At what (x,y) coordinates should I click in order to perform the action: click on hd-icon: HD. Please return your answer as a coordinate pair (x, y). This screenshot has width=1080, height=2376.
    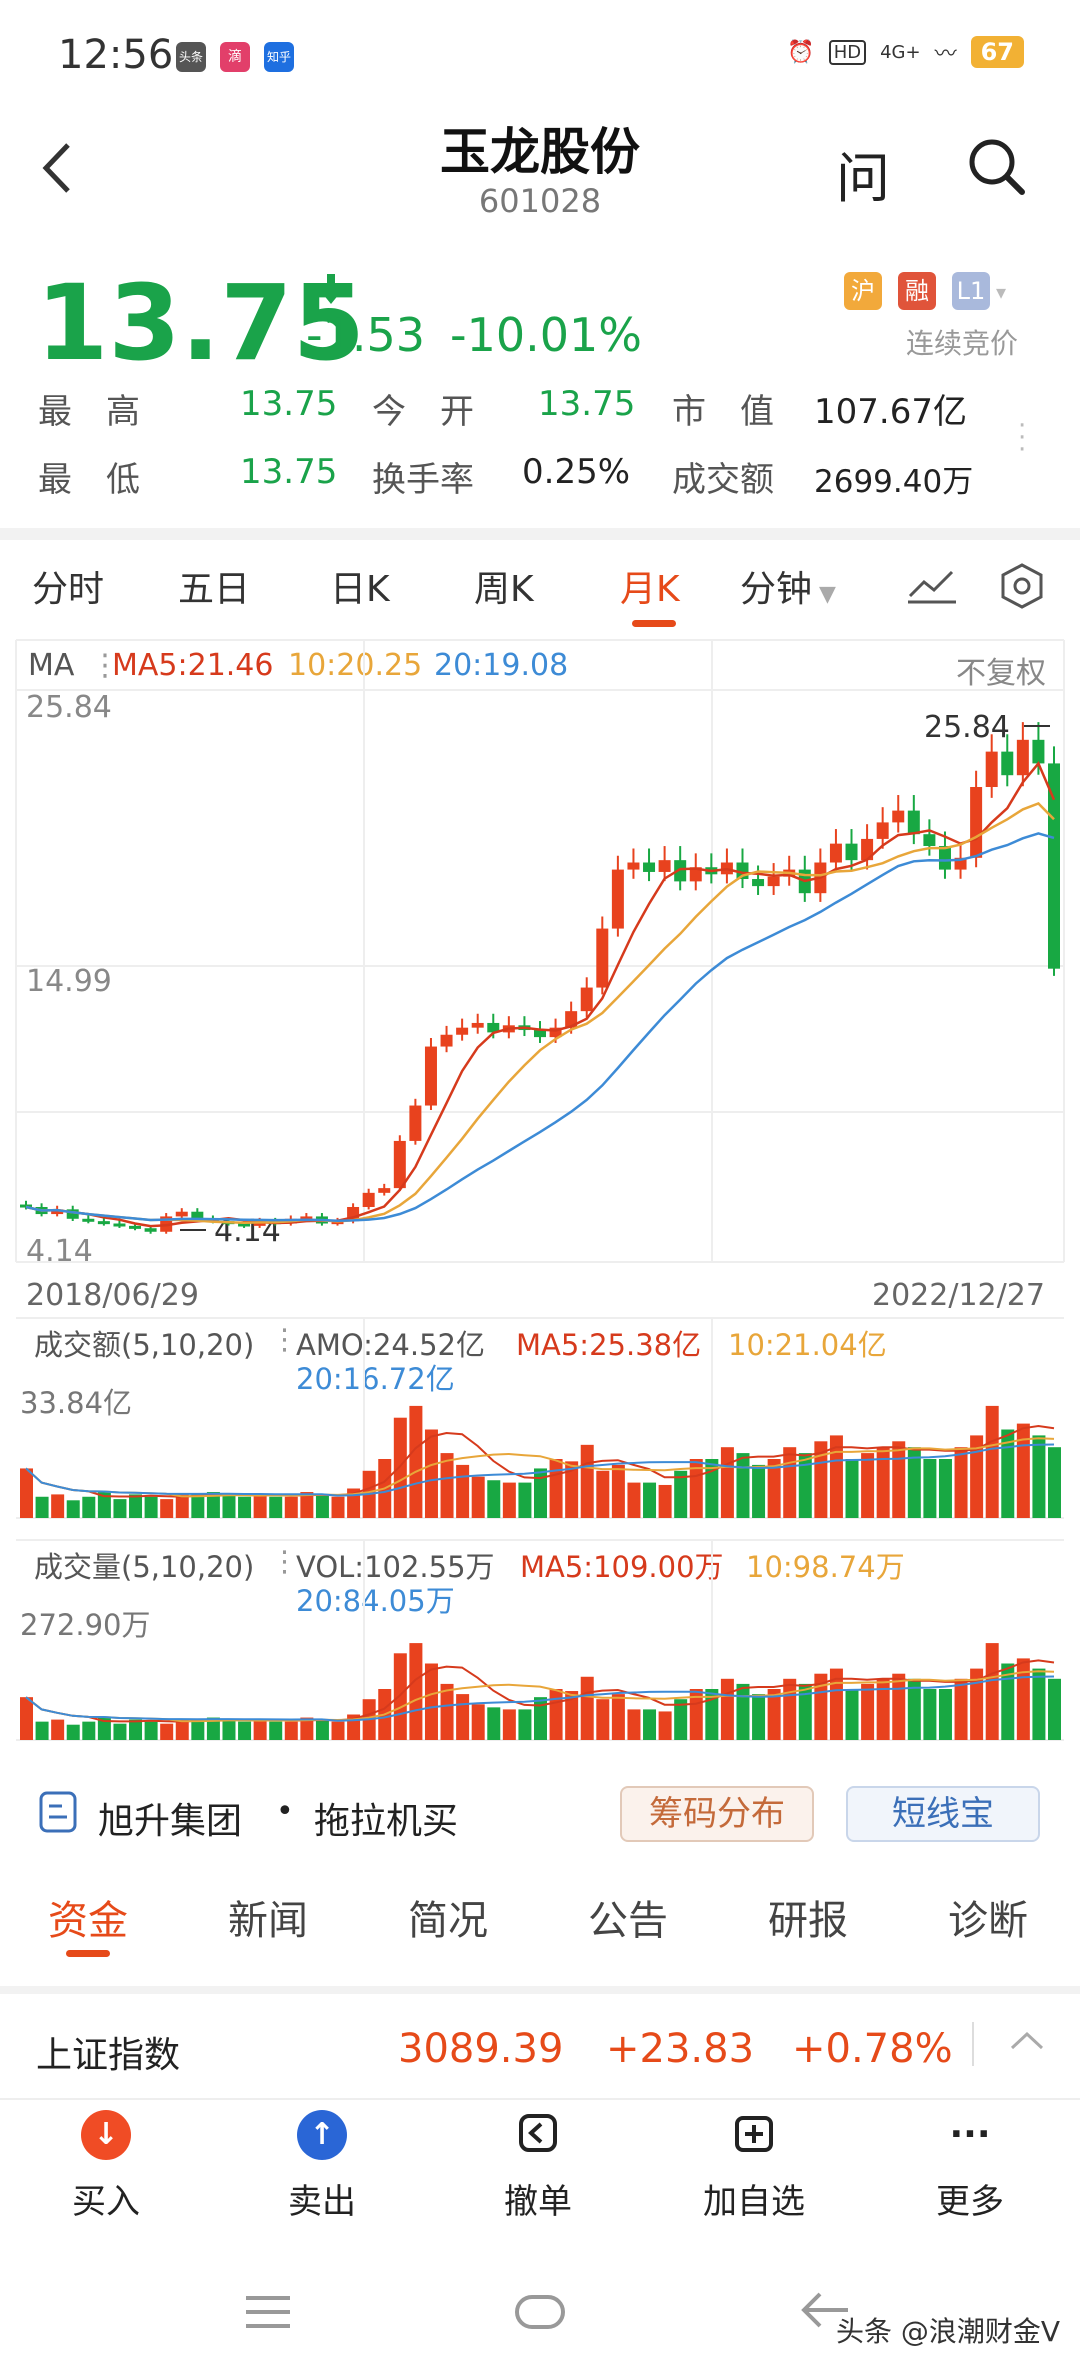
    Looking at the image, I should click on (847, 52).